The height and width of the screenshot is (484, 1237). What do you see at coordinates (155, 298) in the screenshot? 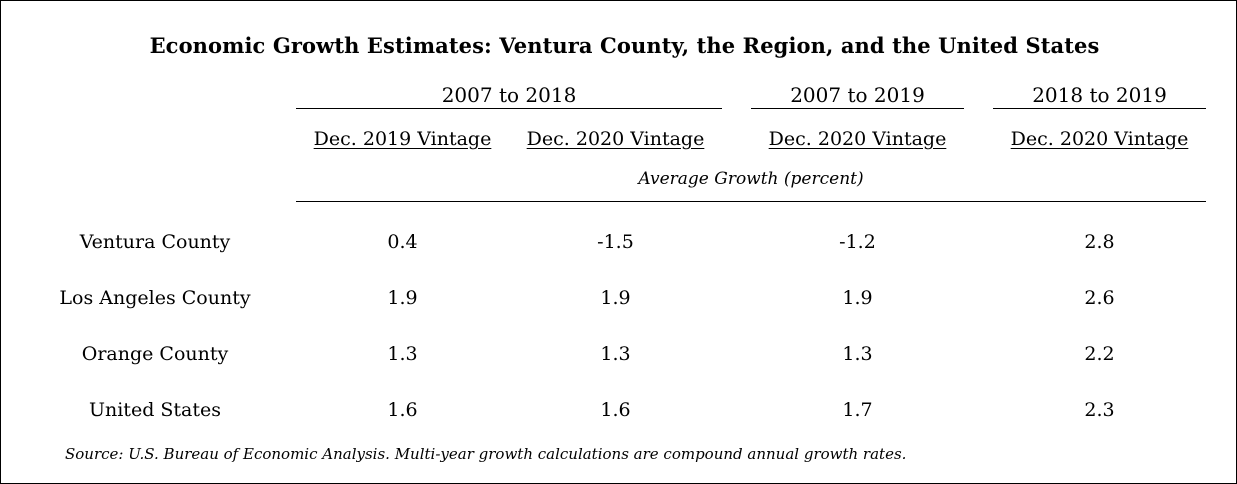
I see `row-label-los-angeles: Los Angeles County` at bounding box center [155, 298].